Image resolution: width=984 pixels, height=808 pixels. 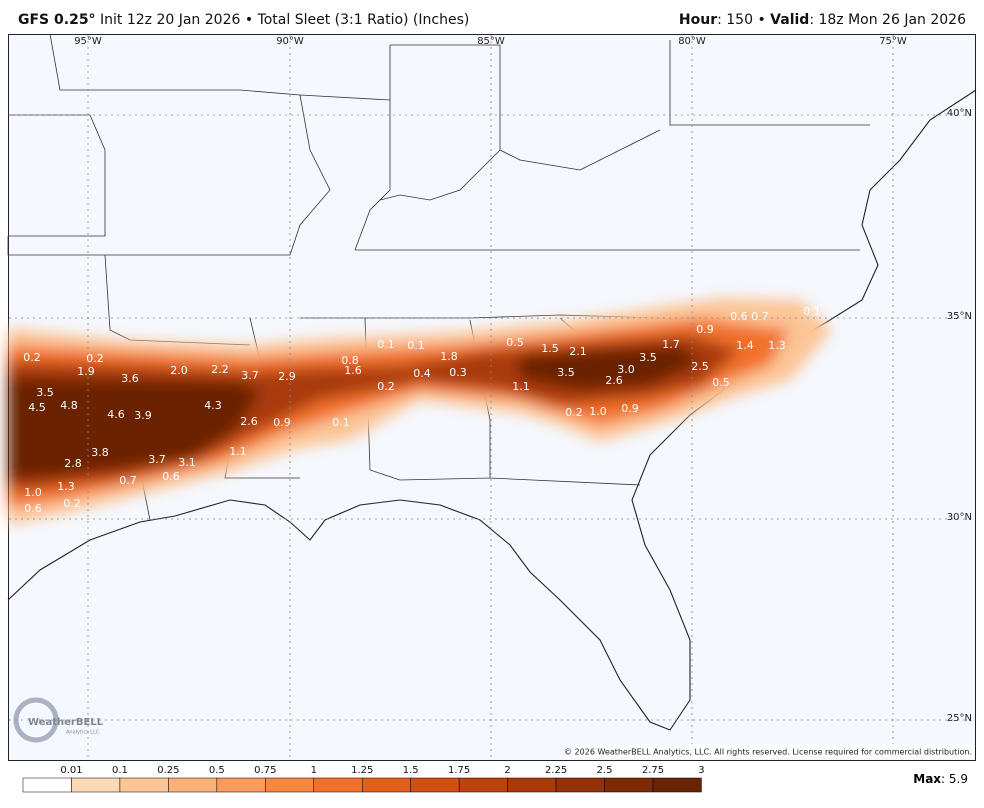 What do you see at coordinates (959, 316) in the screenshot?
I see `latitude-label: 35°N` at bounding box center [959, 316].